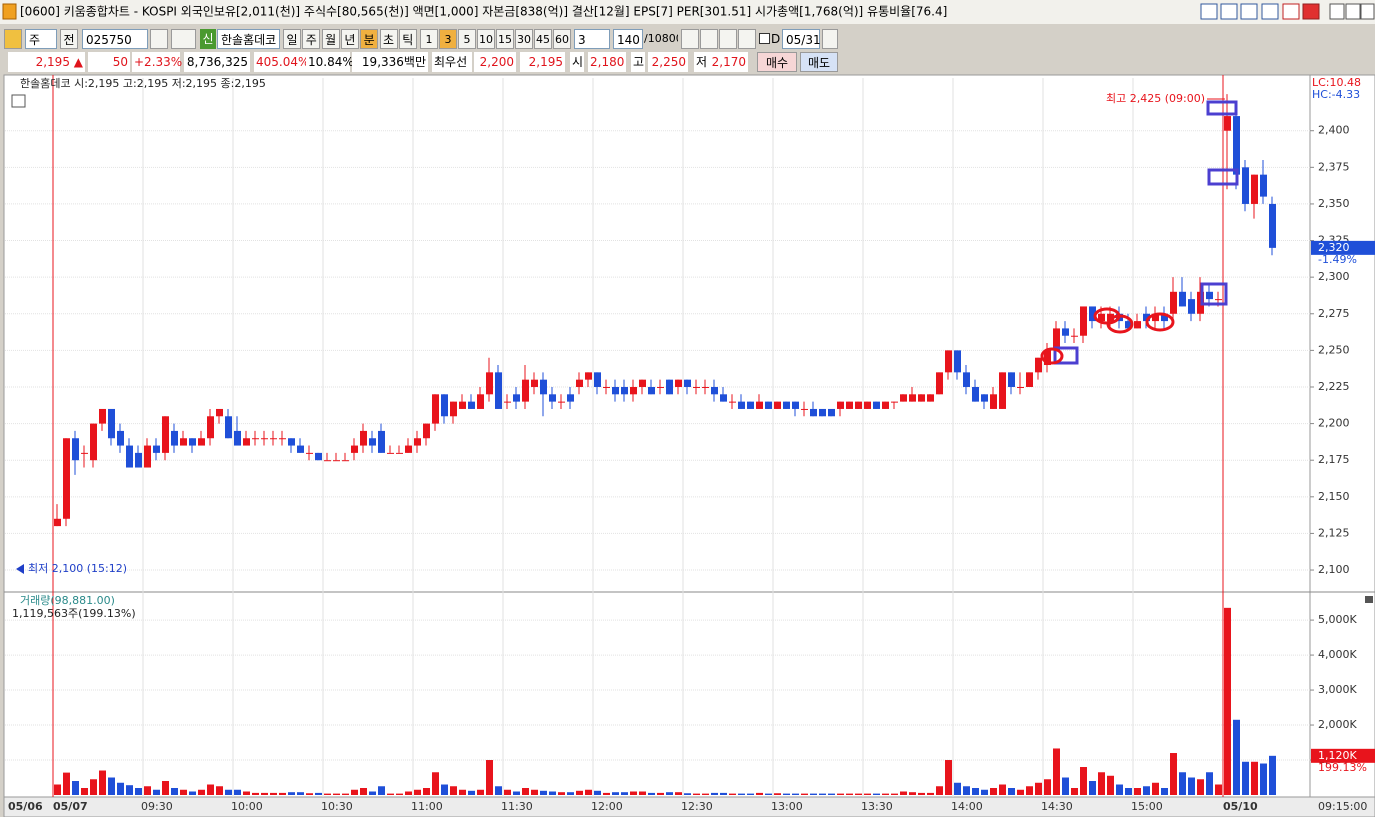 The height and width of the screenshot is (817, 1375). I want to click on window-controls, so click(1287, 11).